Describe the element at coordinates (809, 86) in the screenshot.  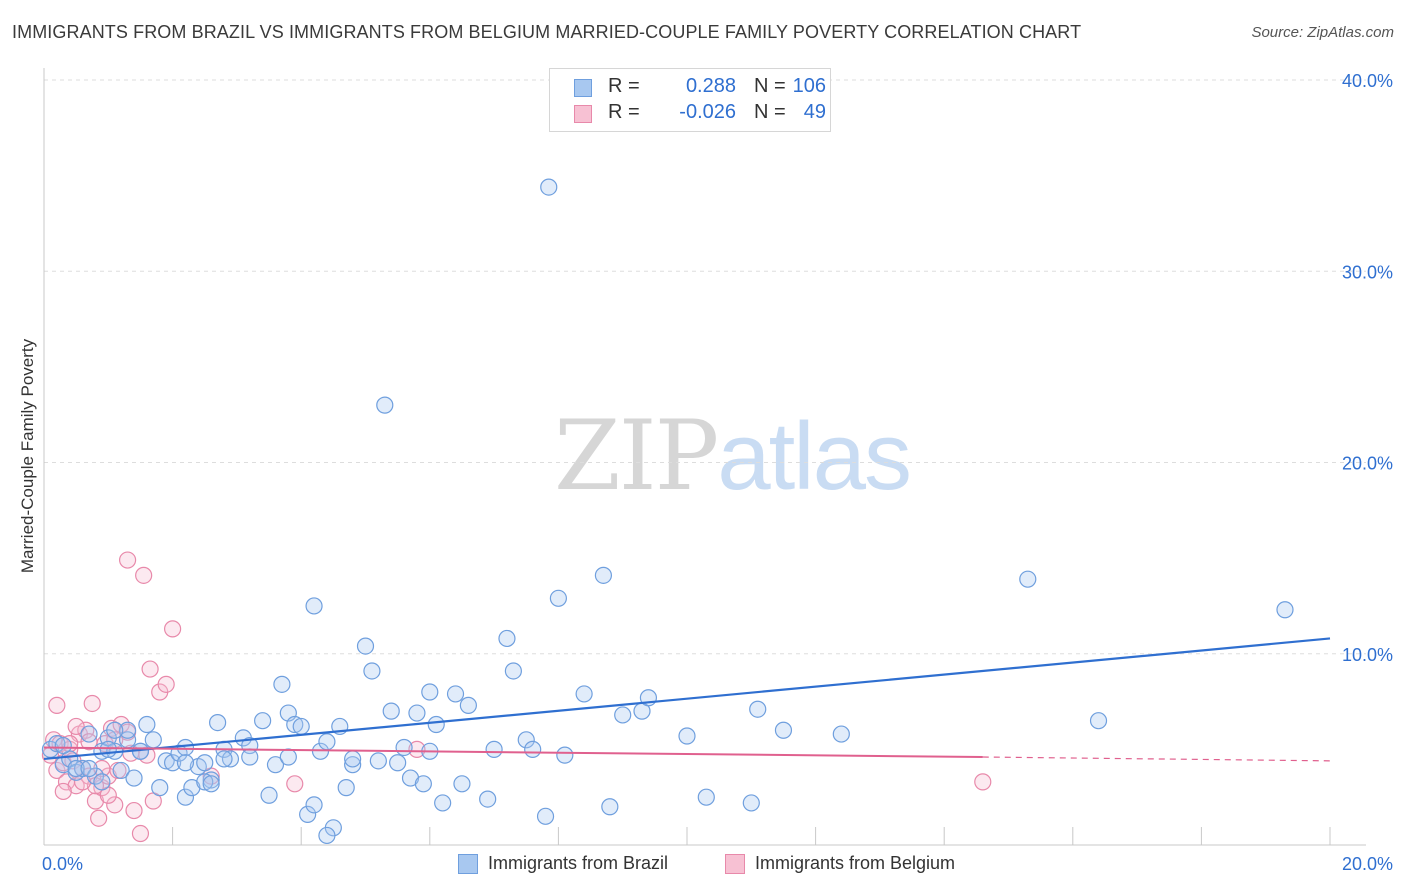
I see `legend-n-value: 106` at that location.